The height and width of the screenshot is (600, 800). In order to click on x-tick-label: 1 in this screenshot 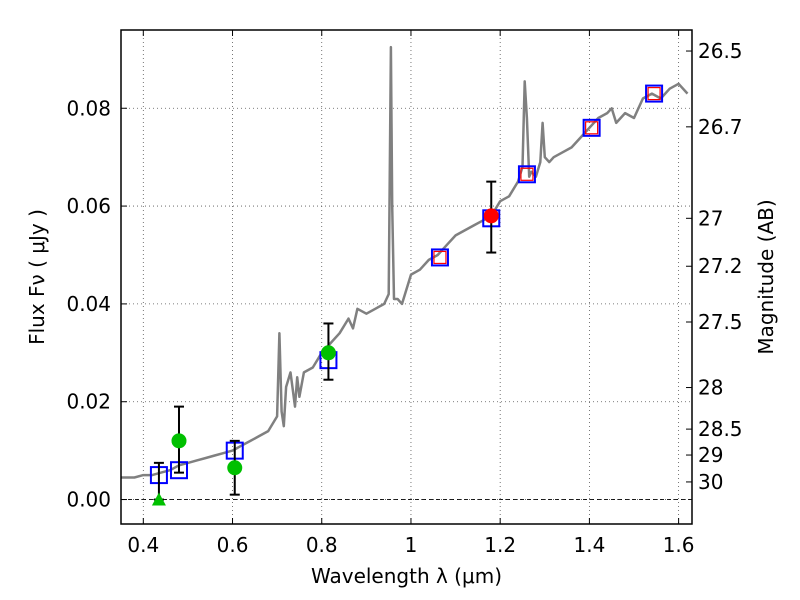, I will do `click(411, 545)`.